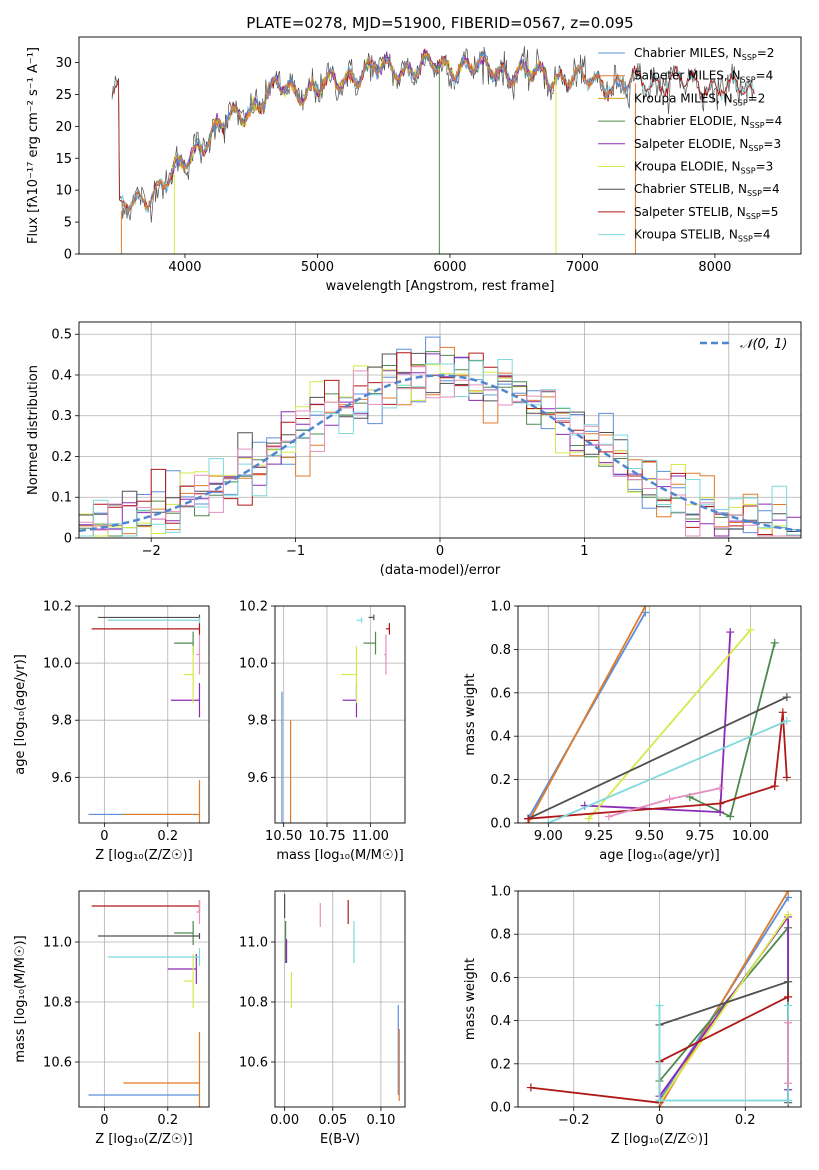 The width and height of the screenshot is (819, 1170). What do you see at coordinates (470, 714) in the screenshot?
I see `weight_vs_age-ylabel: mass weight` at bounding box center [470, 714].